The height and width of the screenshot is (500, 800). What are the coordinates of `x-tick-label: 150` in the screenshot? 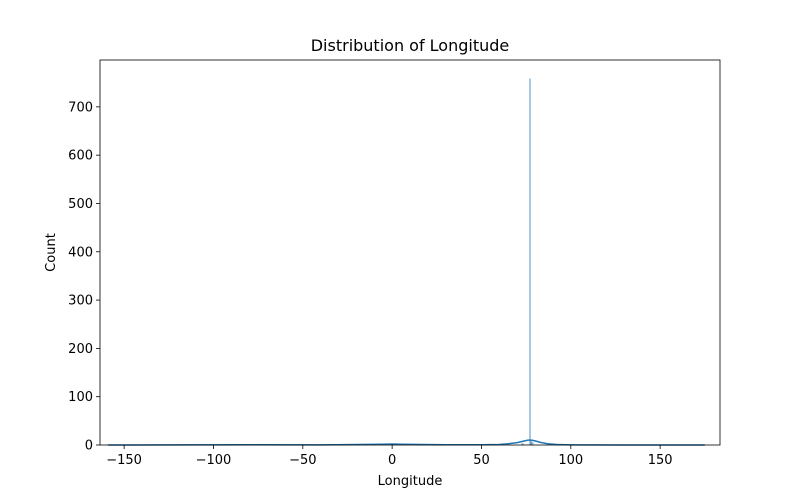 It's located at (660, 460).